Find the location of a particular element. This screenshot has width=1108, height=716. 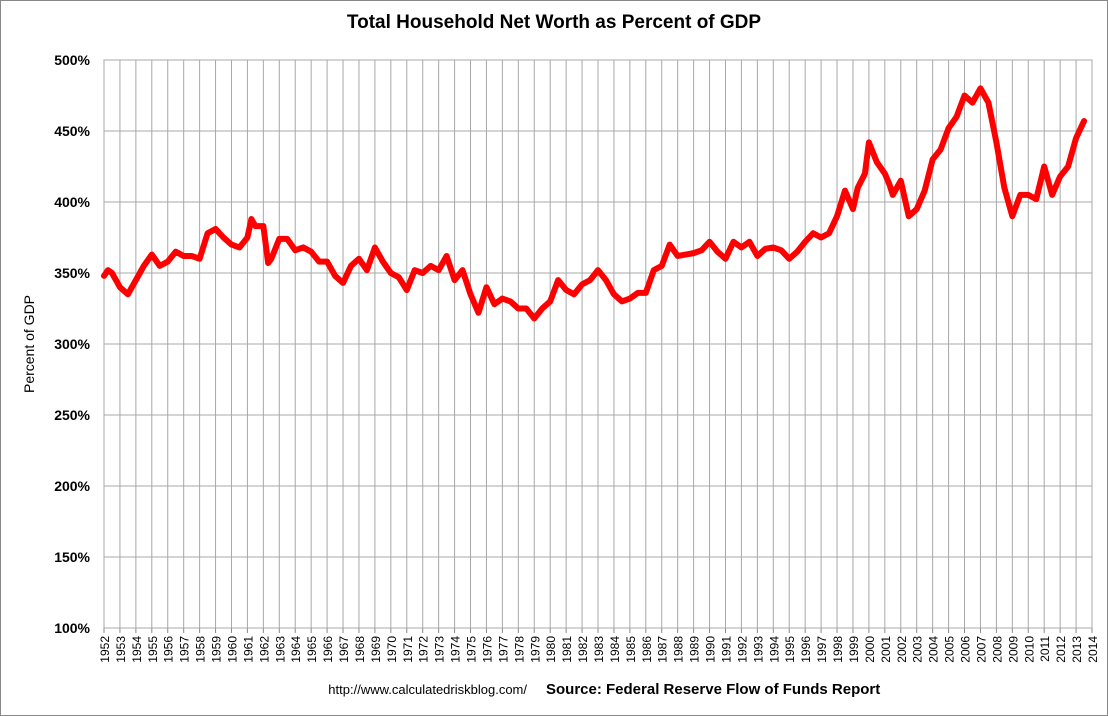

x-tick-label: 2002 is located at coordinates (902, 649).